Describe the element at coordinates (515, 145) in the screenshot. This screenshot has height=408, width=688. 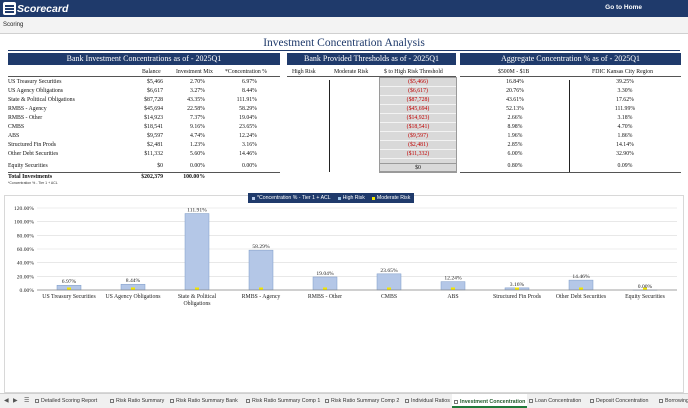
I see `cell-peer: 2.85%` at that location.